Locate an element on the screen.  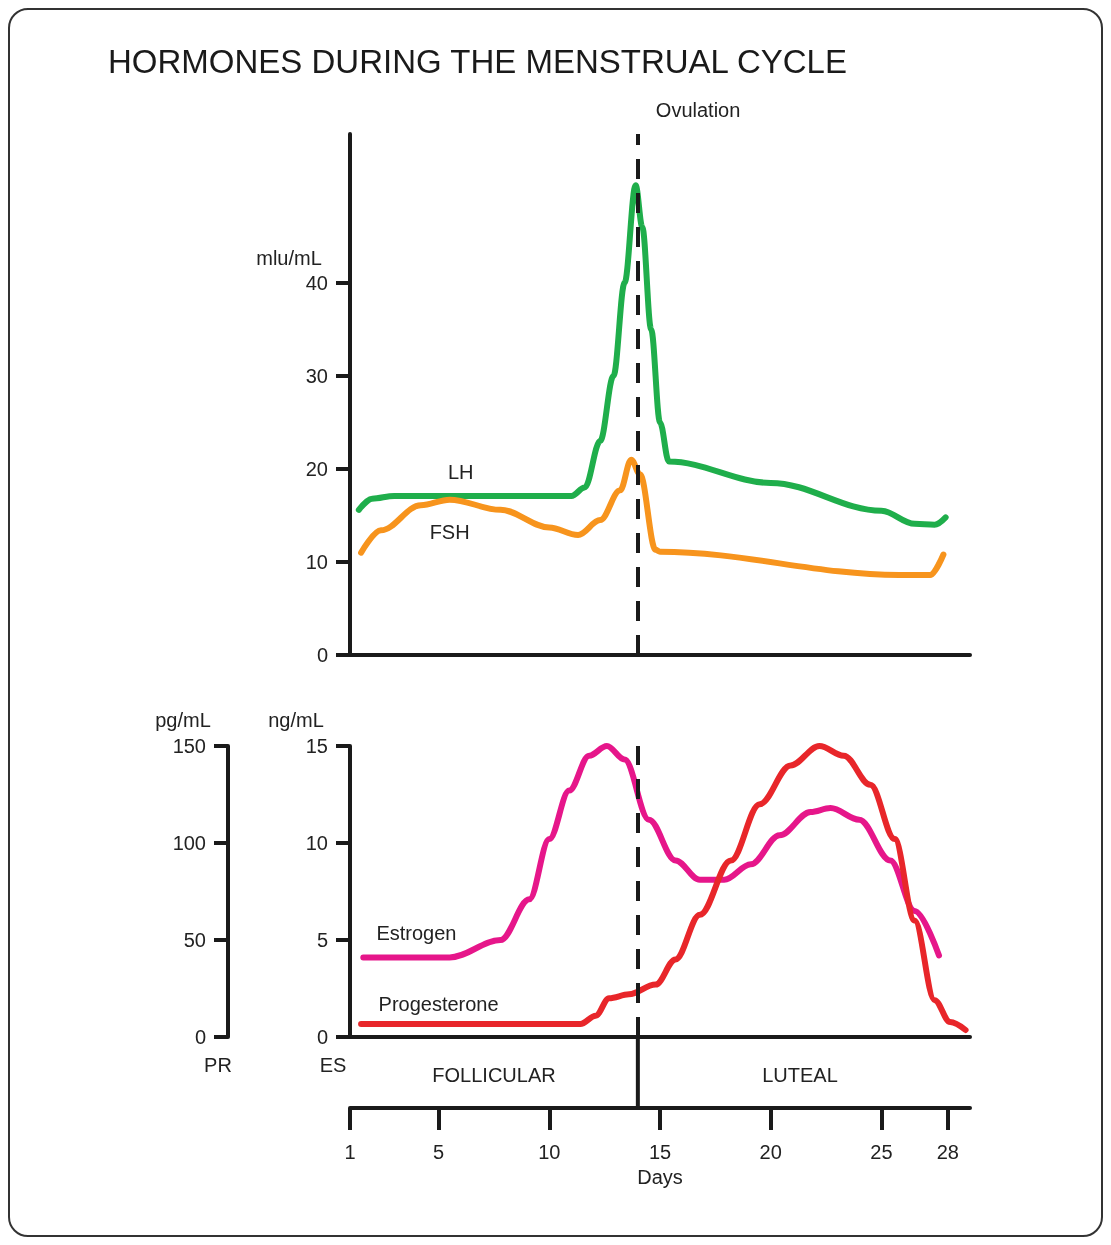
y2-axis-title: ng/mL is located at coordinates (296, 720).